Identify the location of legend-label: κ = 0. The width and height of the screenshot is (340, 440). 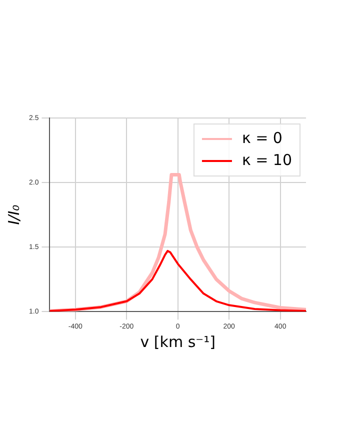
(262, 137).